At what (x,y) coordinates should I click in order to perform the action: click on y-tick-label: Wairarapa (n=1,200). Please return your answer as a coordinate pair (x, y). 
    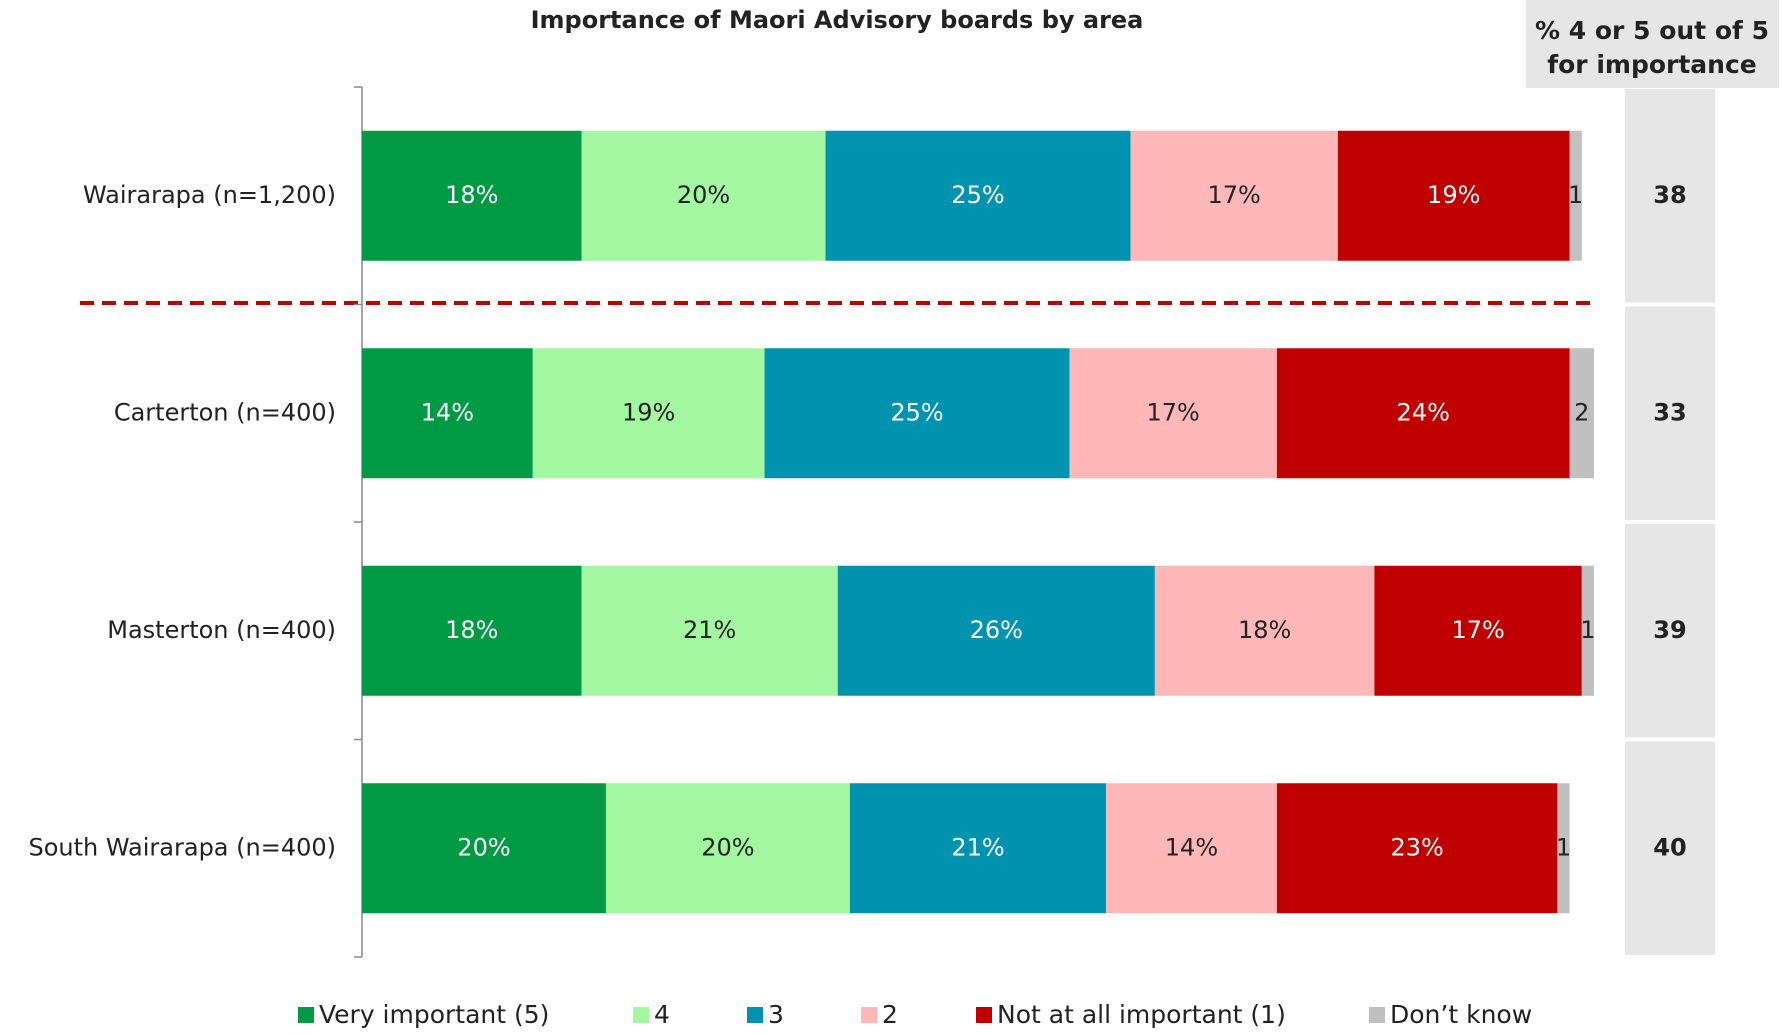
    Looking at the image, I should click on (209, 195).